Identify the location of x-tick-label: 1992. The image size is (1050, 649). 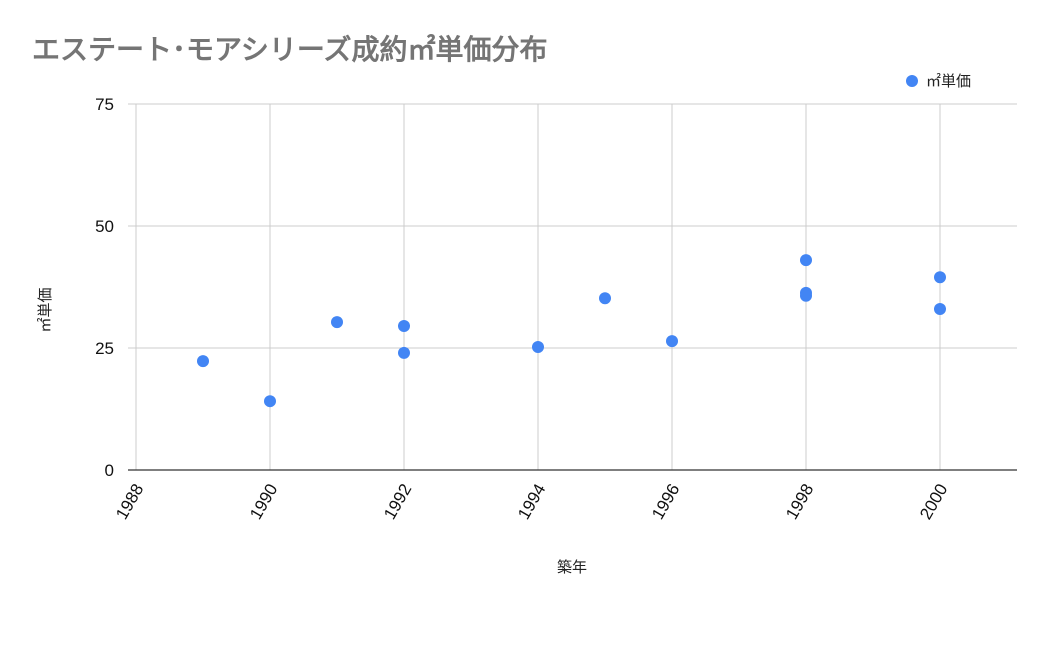
(397, 502).